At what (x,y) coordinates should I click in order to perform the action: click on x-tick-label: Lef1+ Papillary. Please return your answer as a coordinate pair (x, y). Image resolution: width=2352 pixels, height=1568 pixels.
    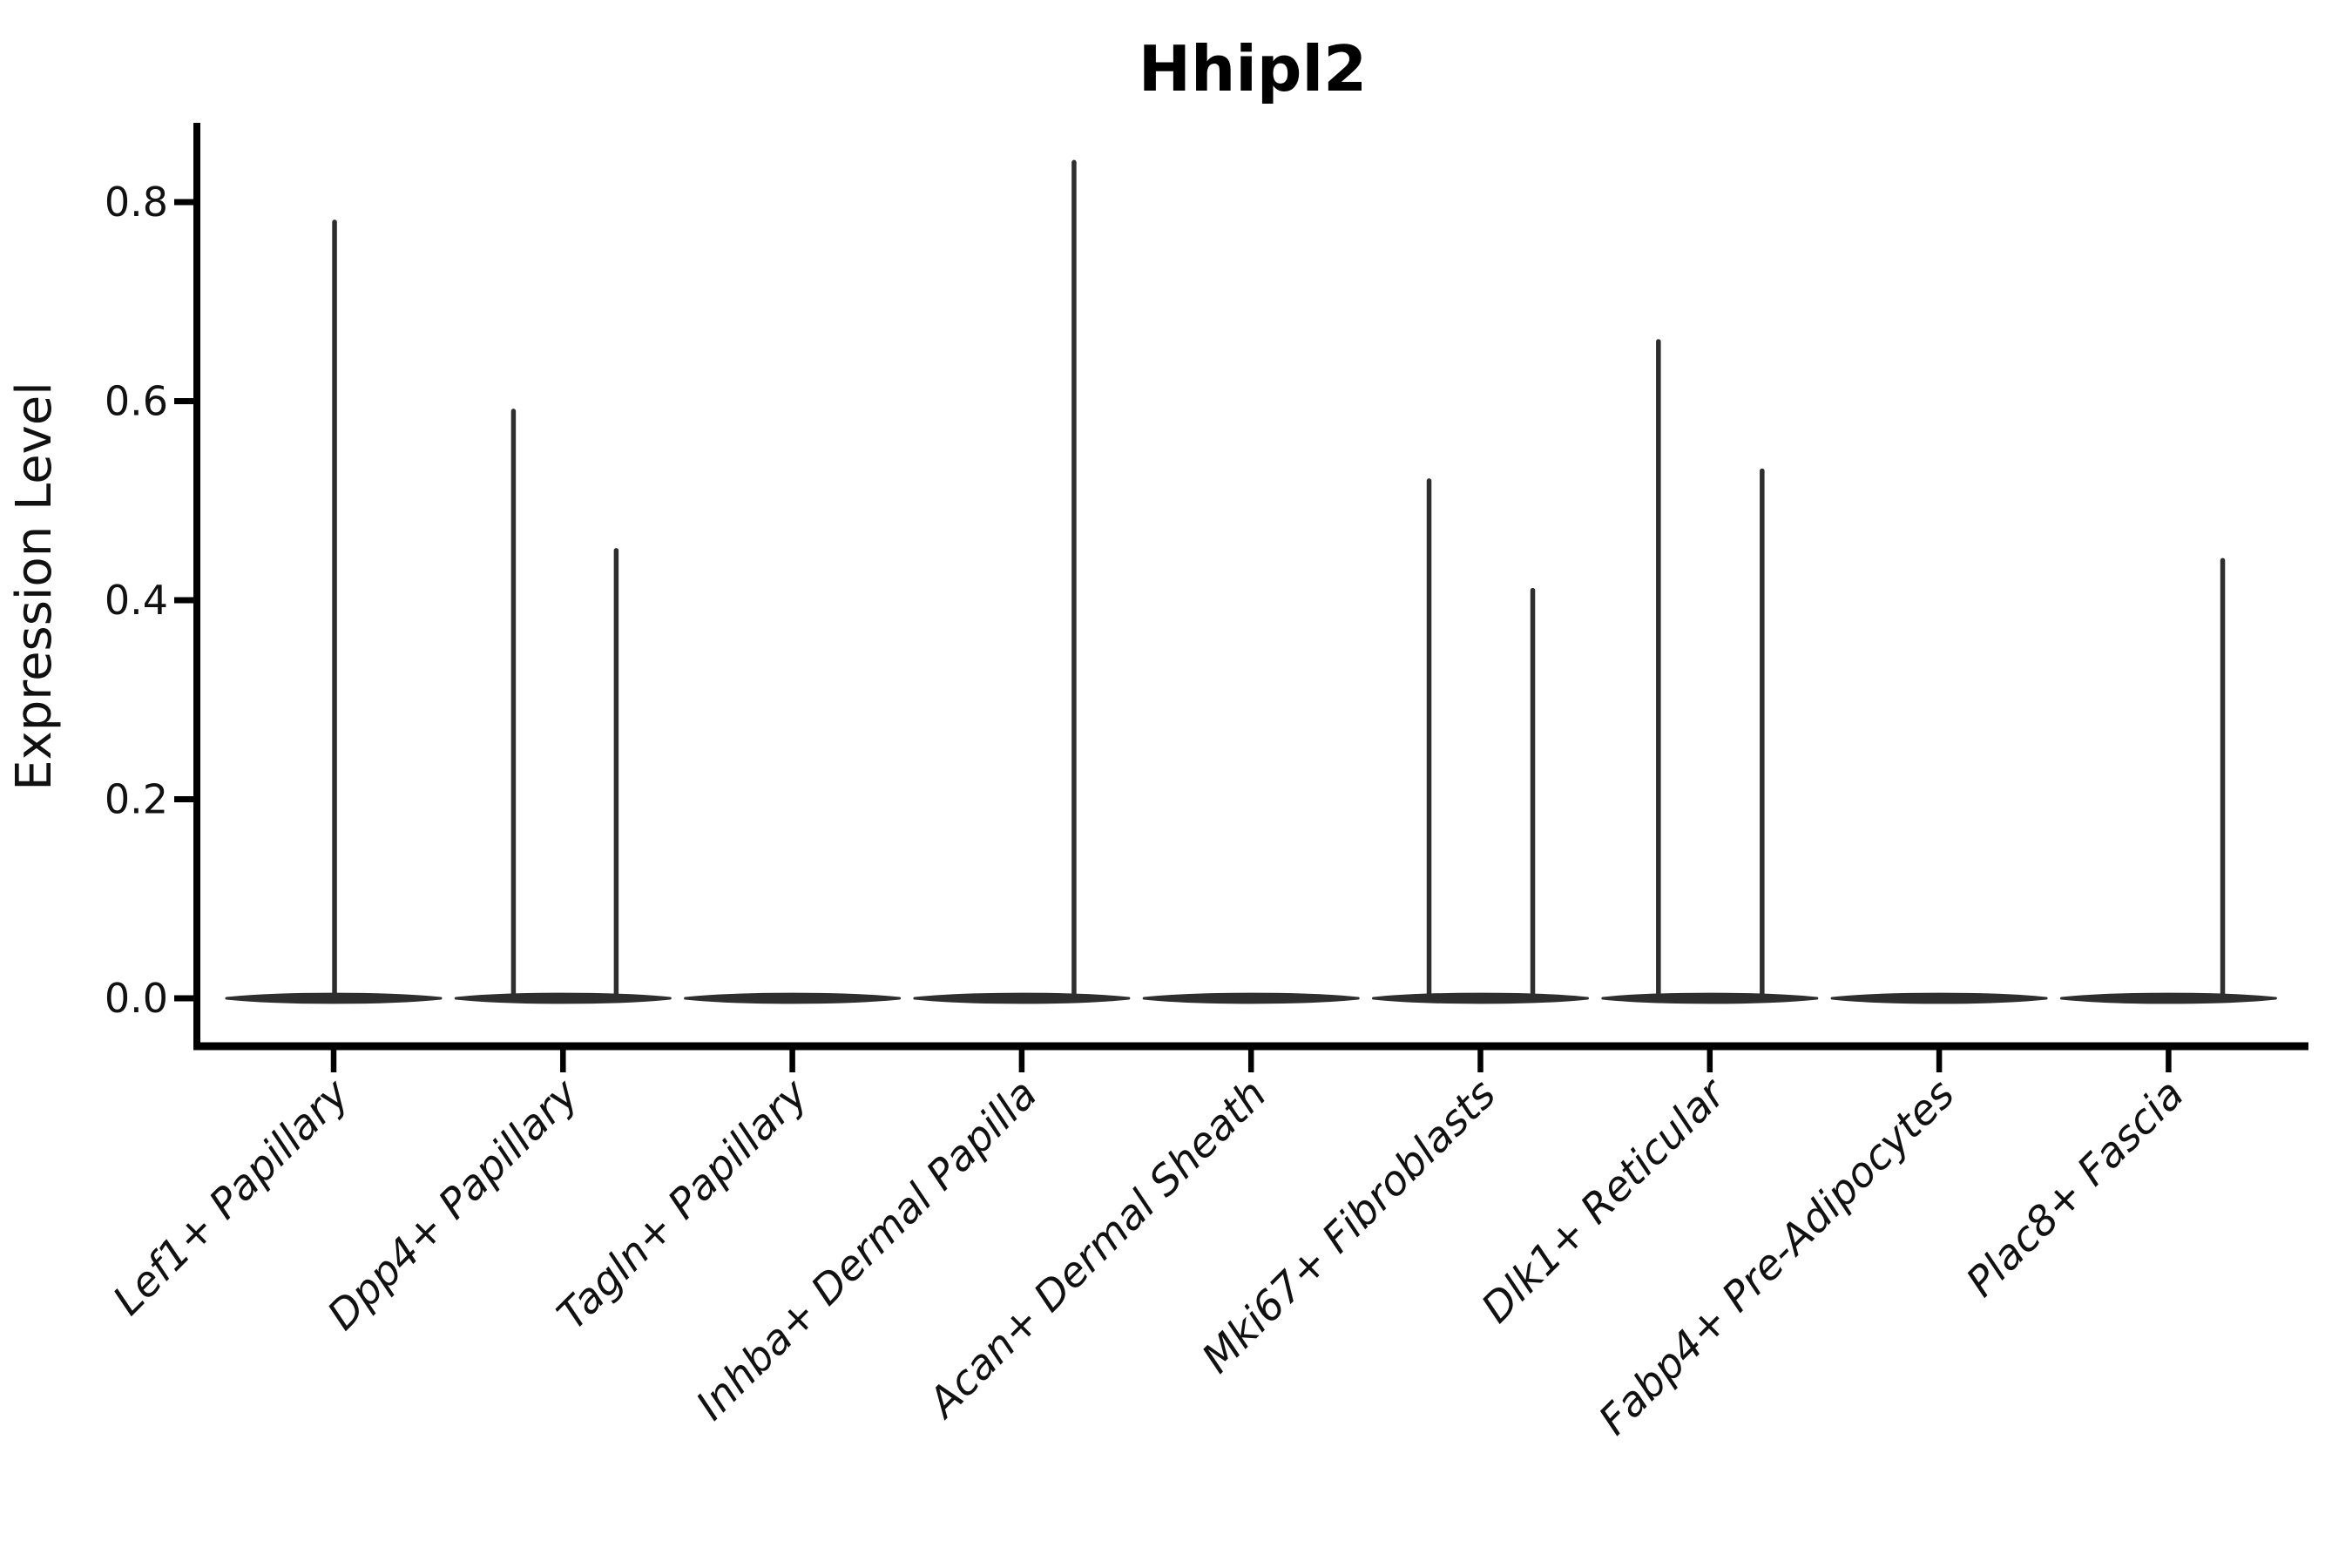
    Looking at the image, I should click on (231, 1197).